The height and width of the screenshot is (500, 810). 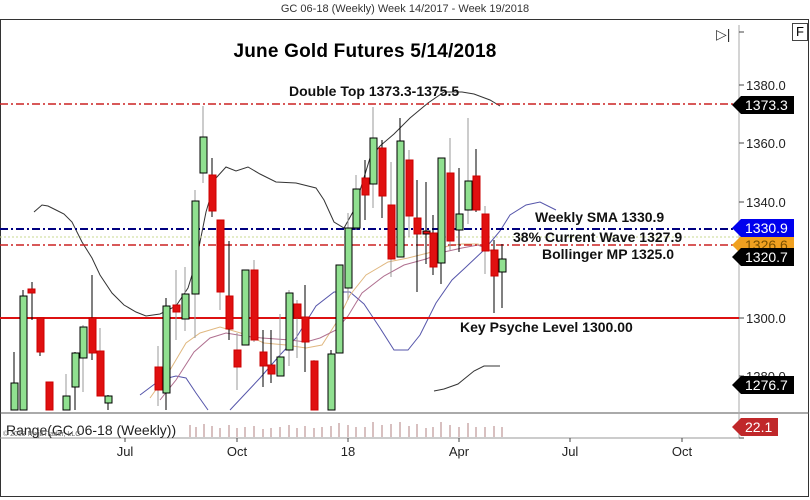 I want to click on fib-annotation: 38% Current Wave 1327.9, so click(x=598, y=237).